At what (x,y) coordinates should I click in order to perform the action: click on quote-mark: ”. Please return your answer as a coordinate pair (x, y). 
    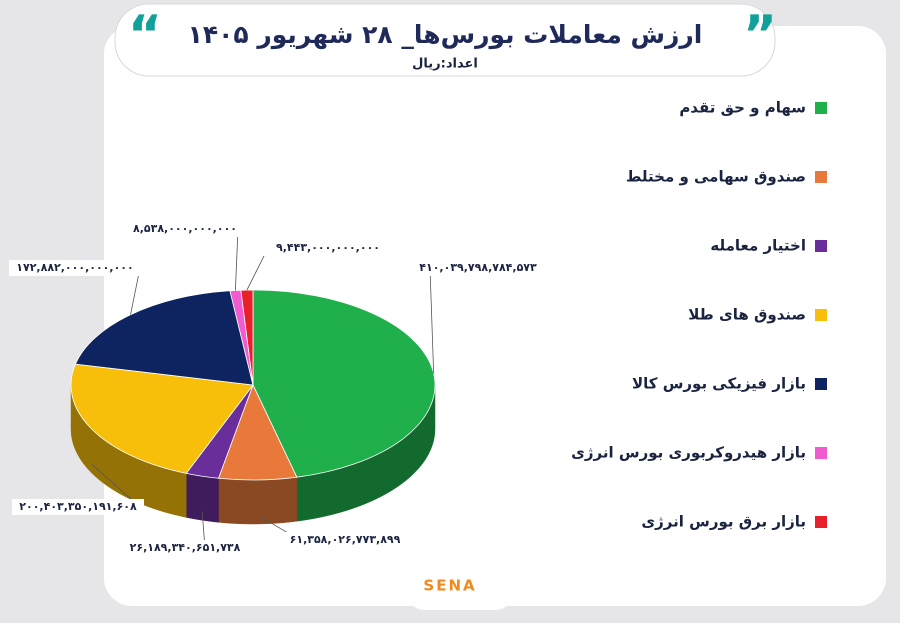
    Looking at the image, I should click on (760, 35).